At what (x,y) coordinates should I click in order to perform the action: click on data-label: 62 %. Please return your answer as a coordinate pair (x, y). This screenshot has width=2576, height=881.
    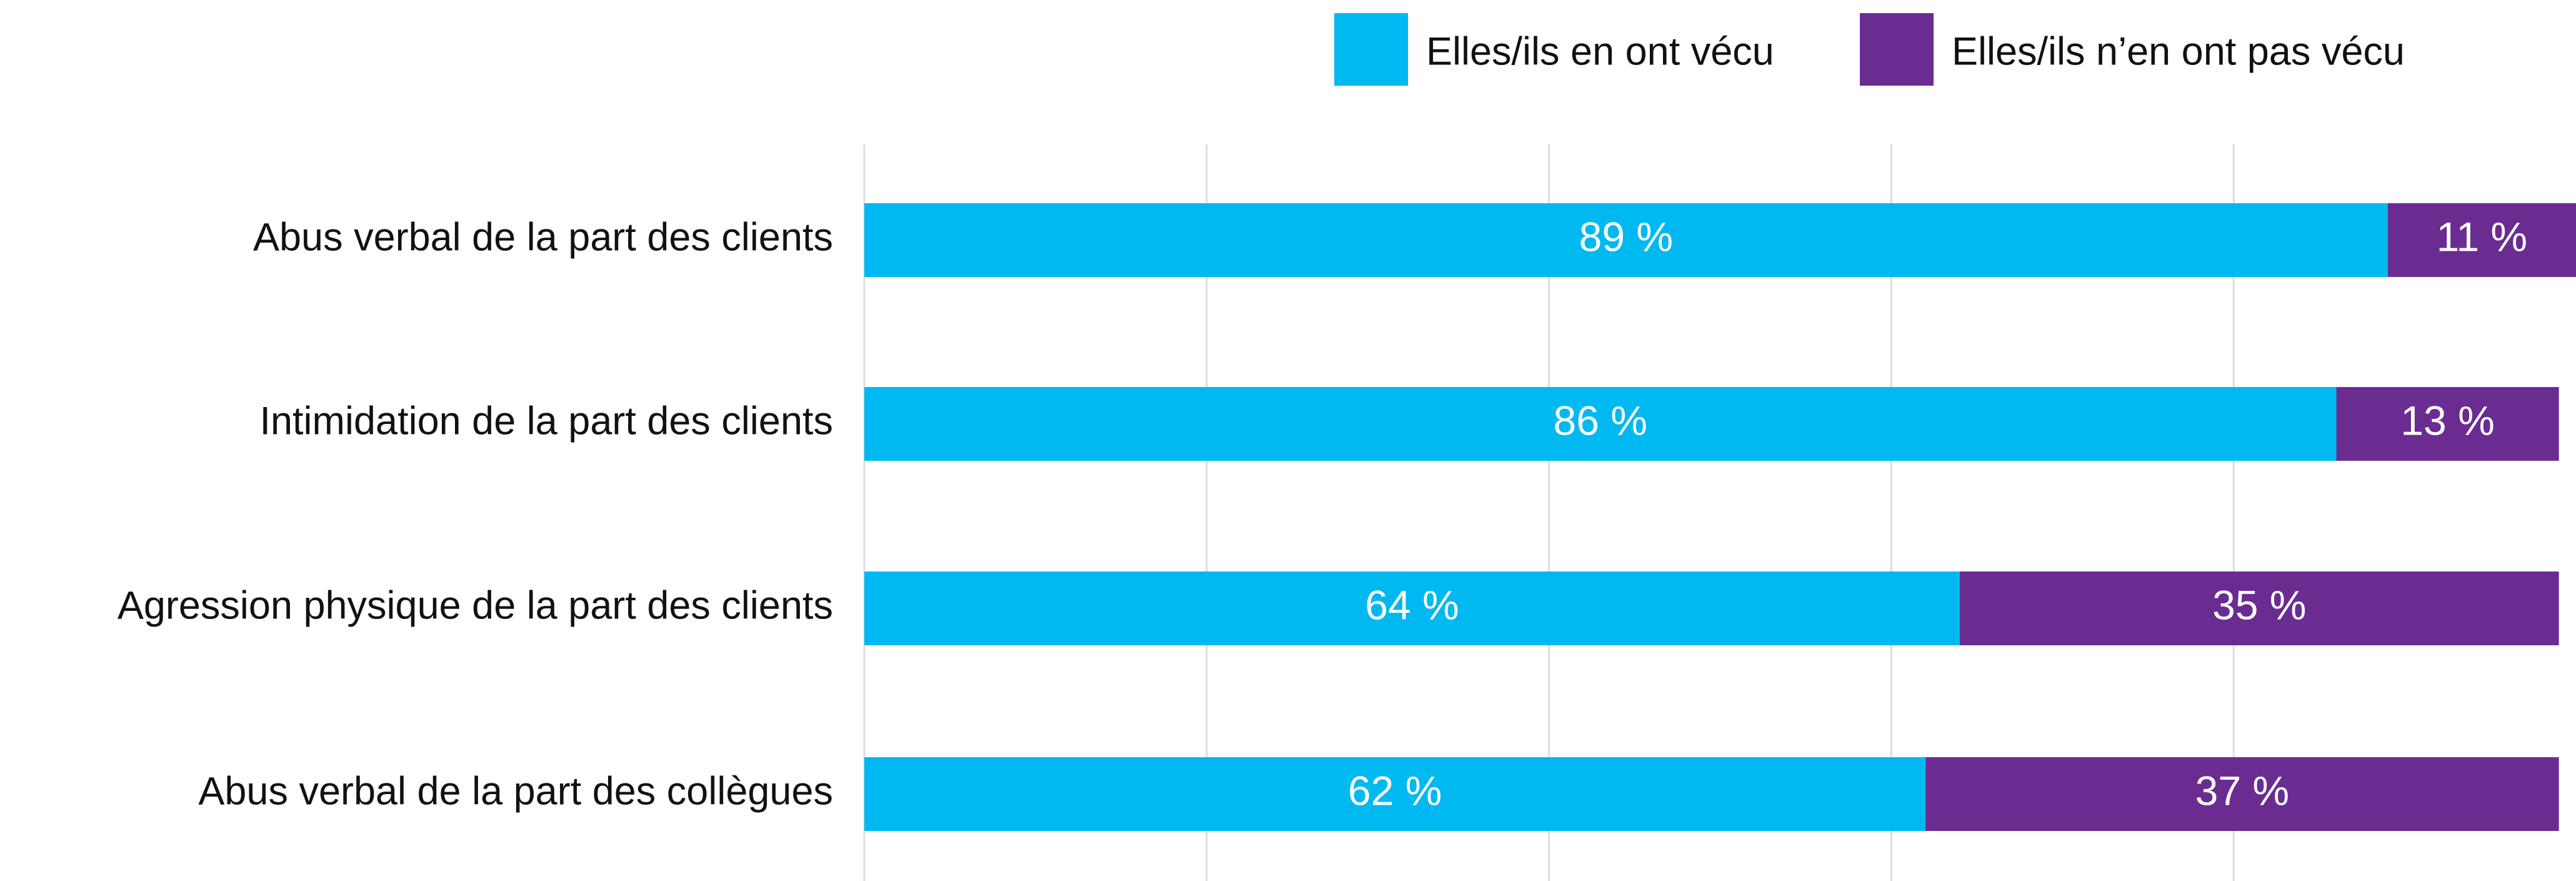
    Looking at the image, I should click on (1395, 790).